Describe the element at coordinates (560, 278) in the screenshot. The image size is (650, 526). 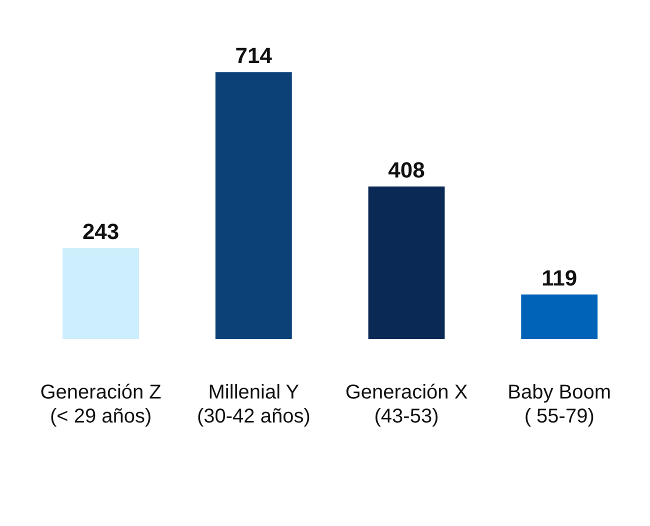
I see `data-label: 119` at that location.